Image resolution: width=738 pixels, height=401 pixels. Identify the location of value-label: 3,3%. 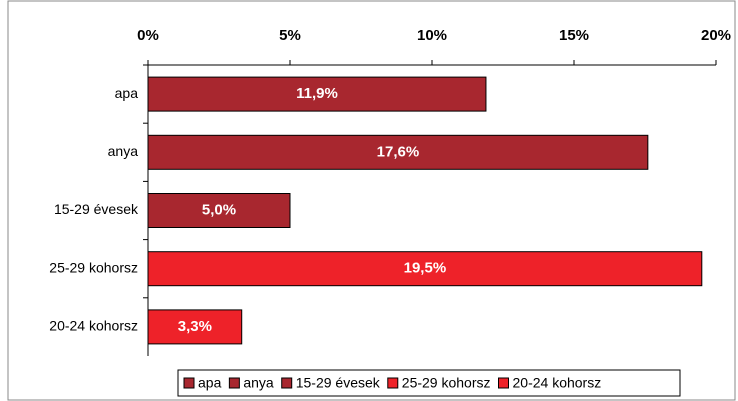
(195, 326).